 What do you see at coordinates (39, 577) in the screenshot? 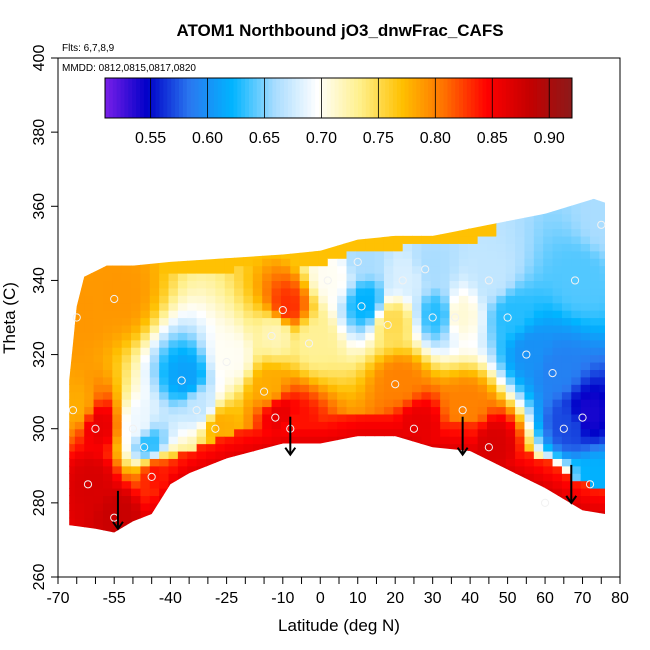
I see `y-tick-label: 260` at bounding box center [39, 577].